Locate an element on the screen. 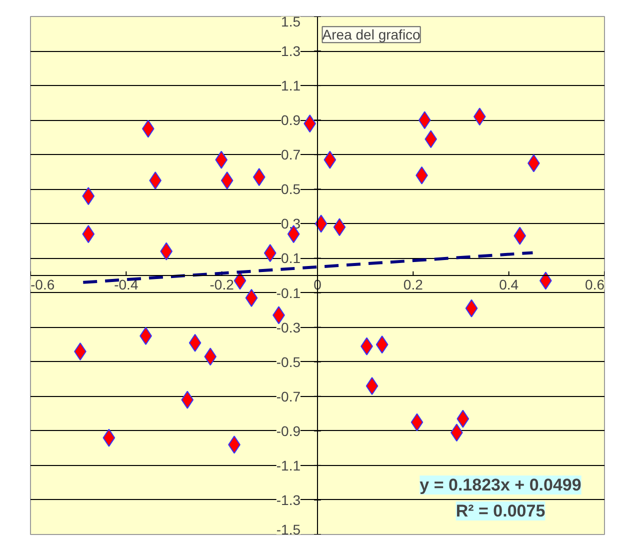  y-tick-label: 0.9 is located at coordinates (291, 120).